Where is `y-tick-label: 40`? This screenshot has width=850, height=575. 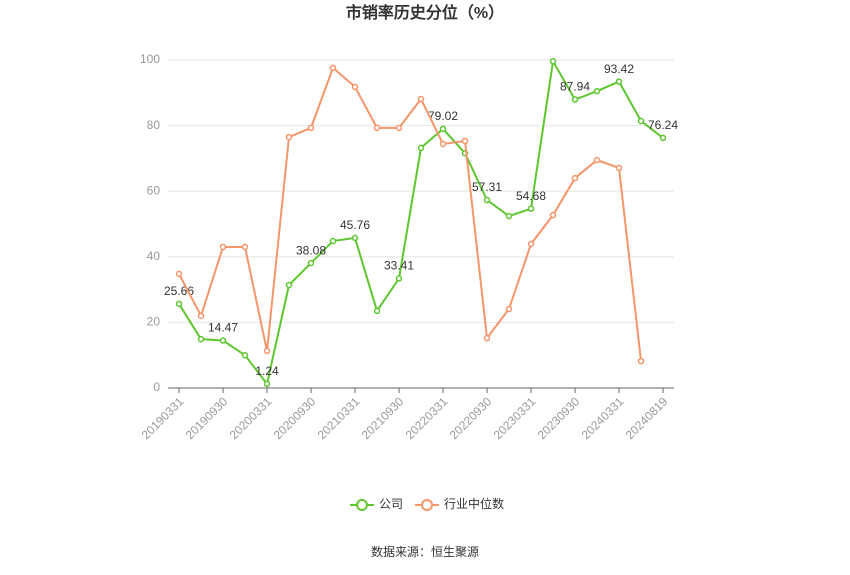
y-tick-label: 40 is located at coordinates (154, 256).